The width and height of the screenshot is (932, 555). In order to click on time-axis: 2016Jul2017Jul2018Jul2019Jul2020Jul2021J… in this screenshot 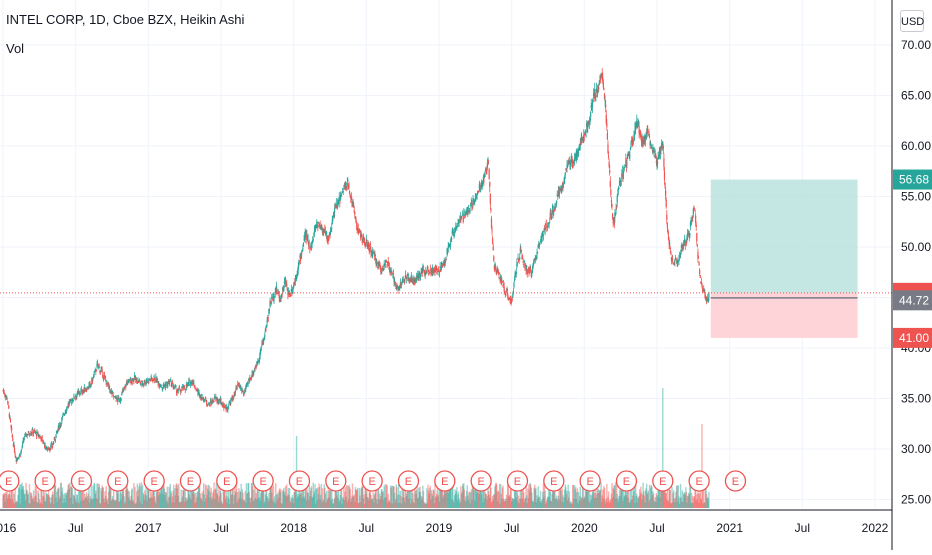, I will do `click(444, 528)`.